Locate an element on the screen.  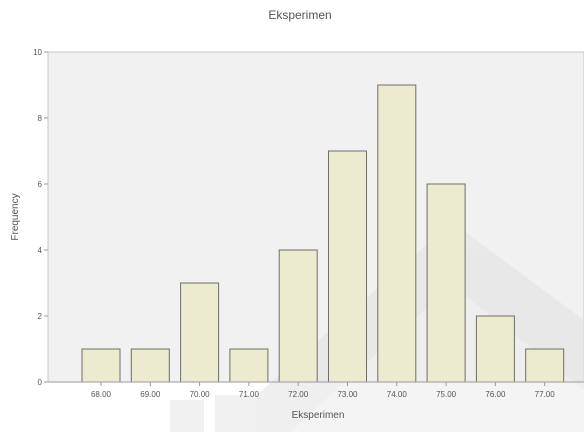
x-tick-label: 75.00 is located at coordinates (446, 394).